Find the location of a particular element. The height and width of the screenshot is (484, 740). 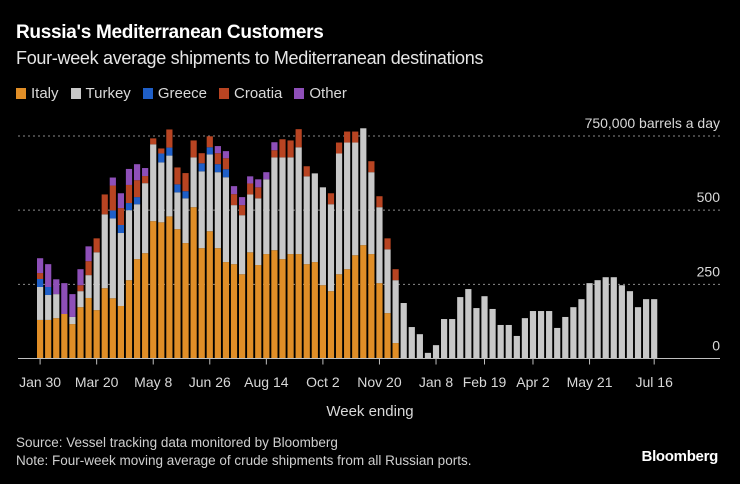

chart-title: Russia's Mediterranean Customers is located at coordinates (170, 32).